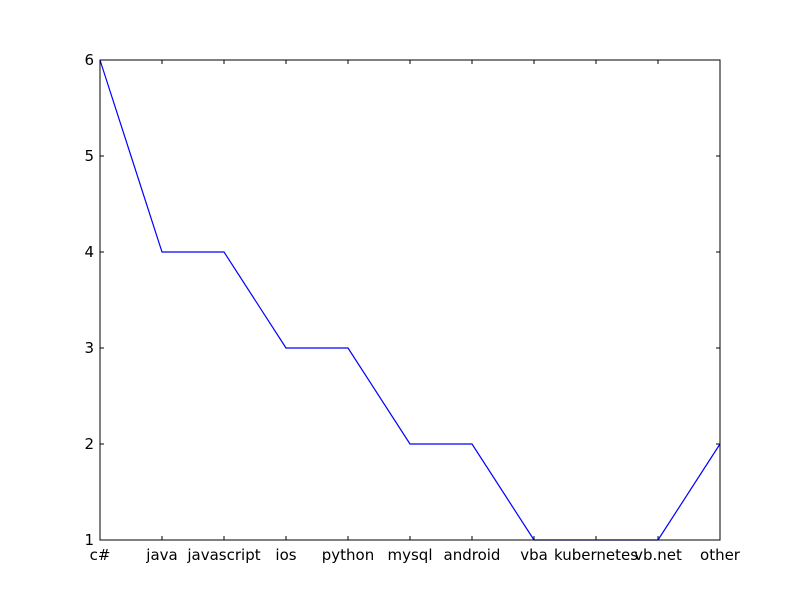 The width and height of the screenshot is (800, 600). What do you see at coordinates (161, 555) in the screenshot?
I see `x-tick-label: java` at bounding box center [161, 555].